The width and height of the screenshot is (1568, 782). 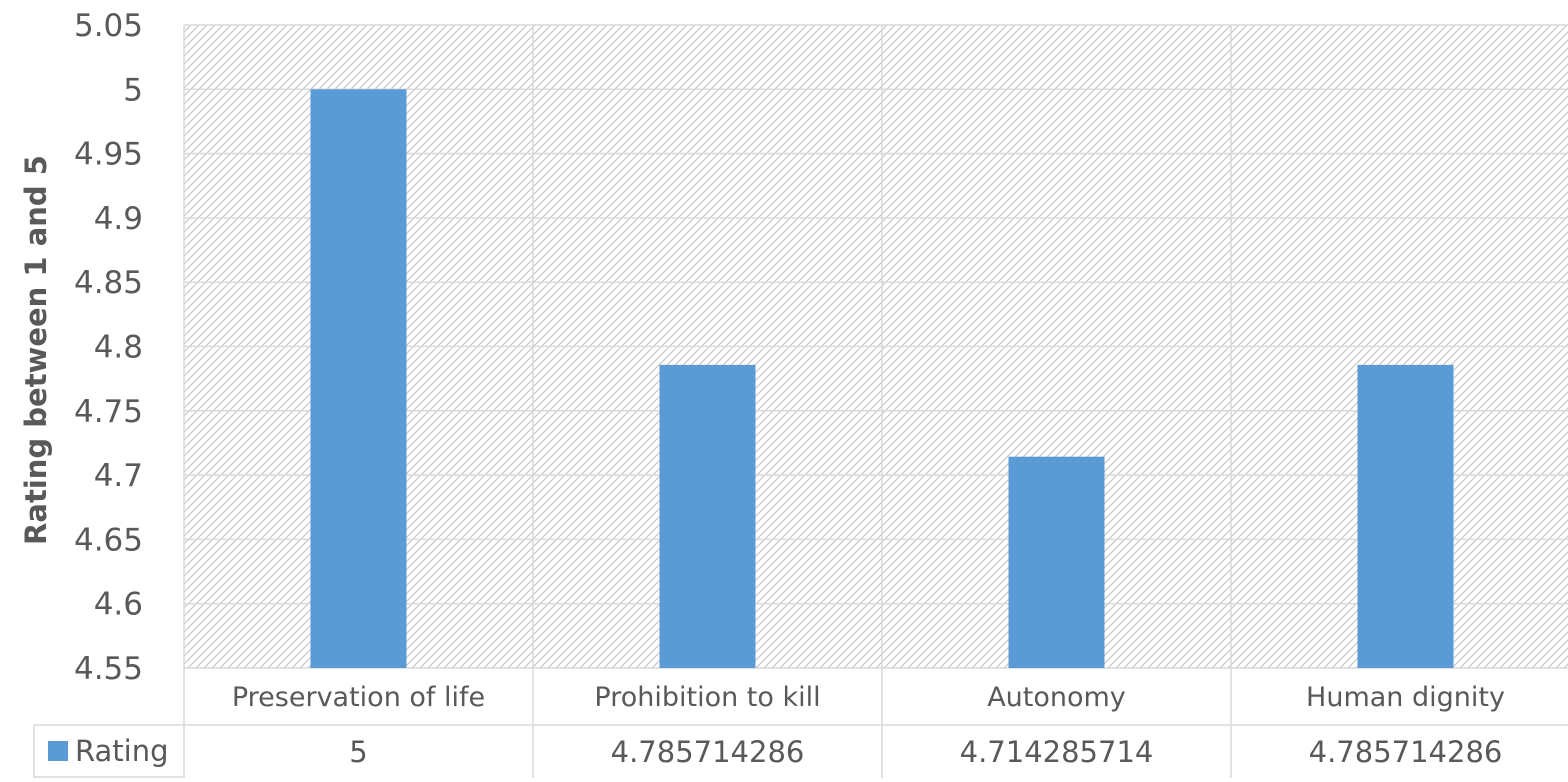 What do you see at coordinates (58, 751) in the screenshot?
I see `legend-key-swatch` at bounding box center [58, 751].